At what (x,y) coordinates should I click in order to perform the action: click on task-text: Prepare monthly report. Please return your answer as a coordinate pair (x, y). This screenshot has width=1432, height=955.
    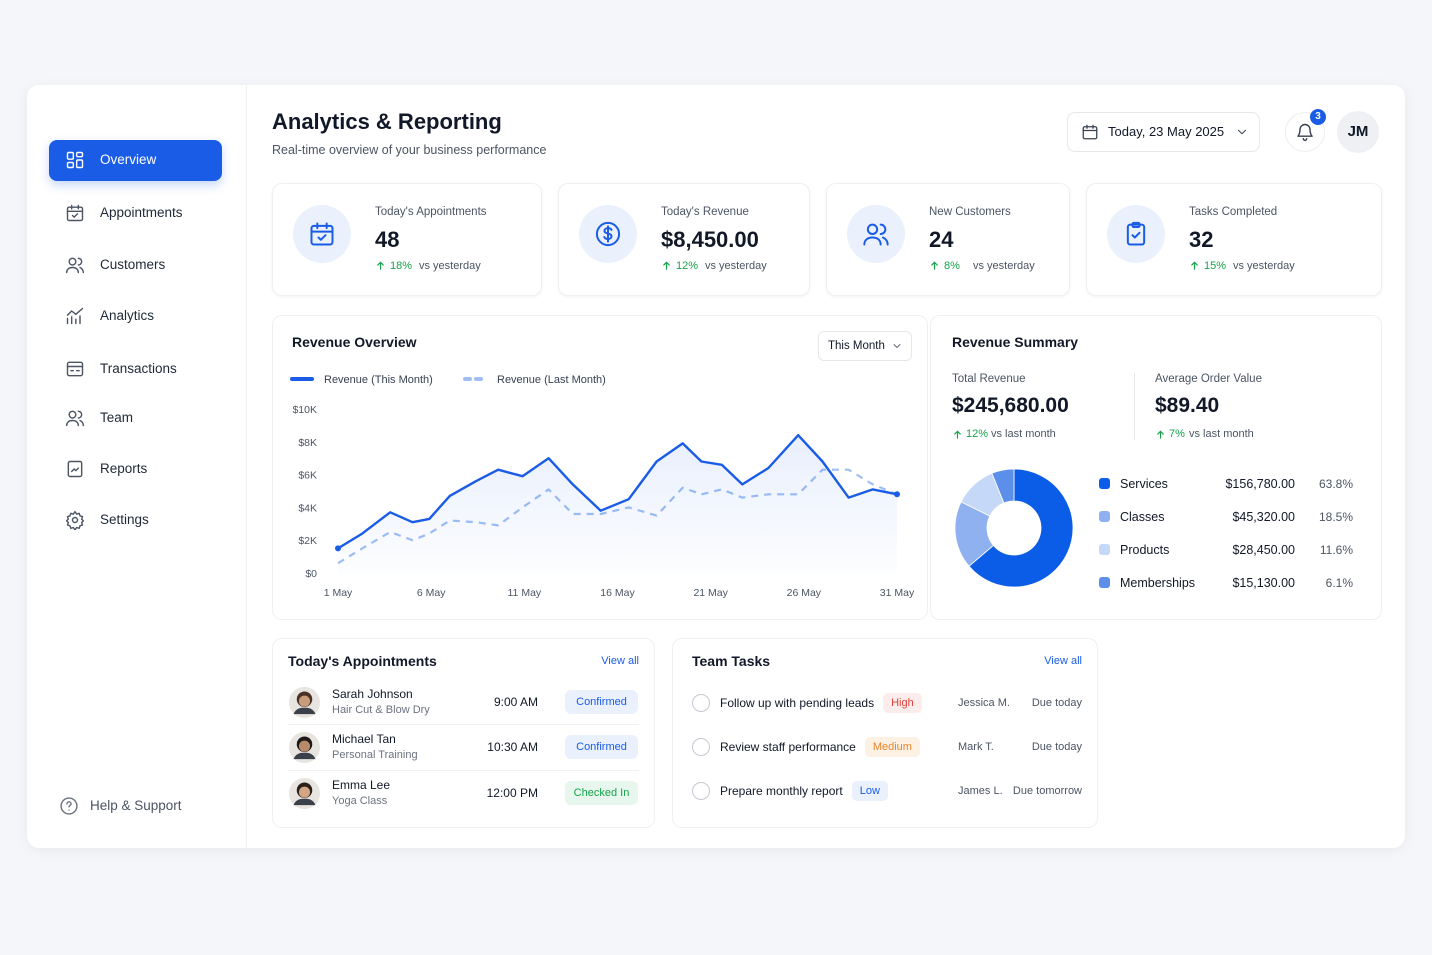
    Looking at the image, I should click on (781, 791).